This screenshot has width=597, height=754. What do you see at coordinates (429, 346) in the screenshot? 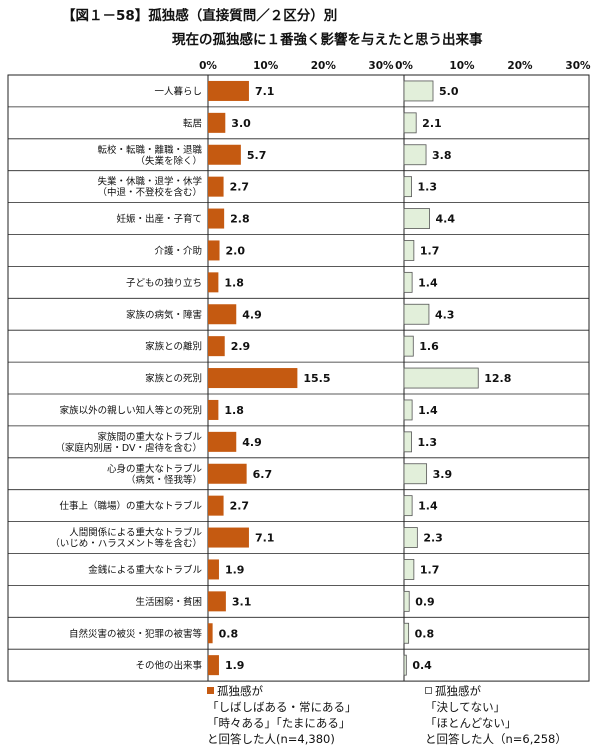
I see `value-label: 1.6` at bounding box center [429, 346].